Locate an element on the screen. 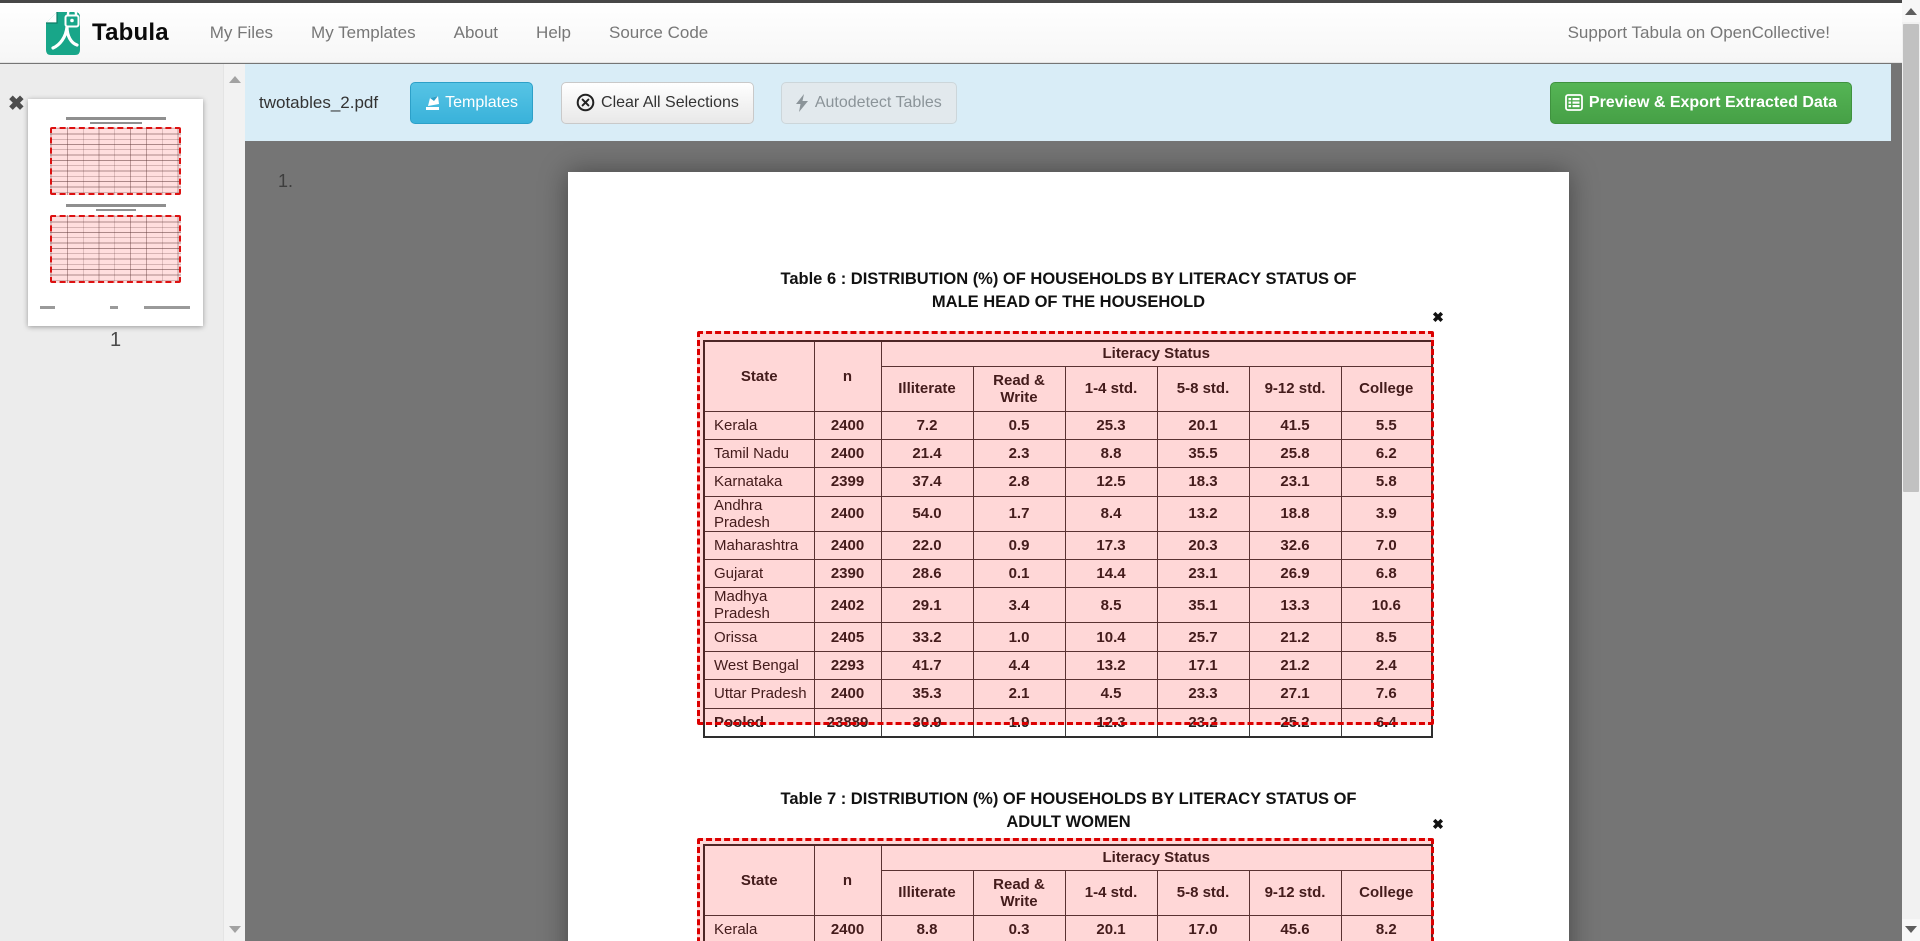  table-row: Andhra Pradesh 2400 54.0 1.7 8.4 13.2 18.8 3.9 is located at coordinates (1068, 513).